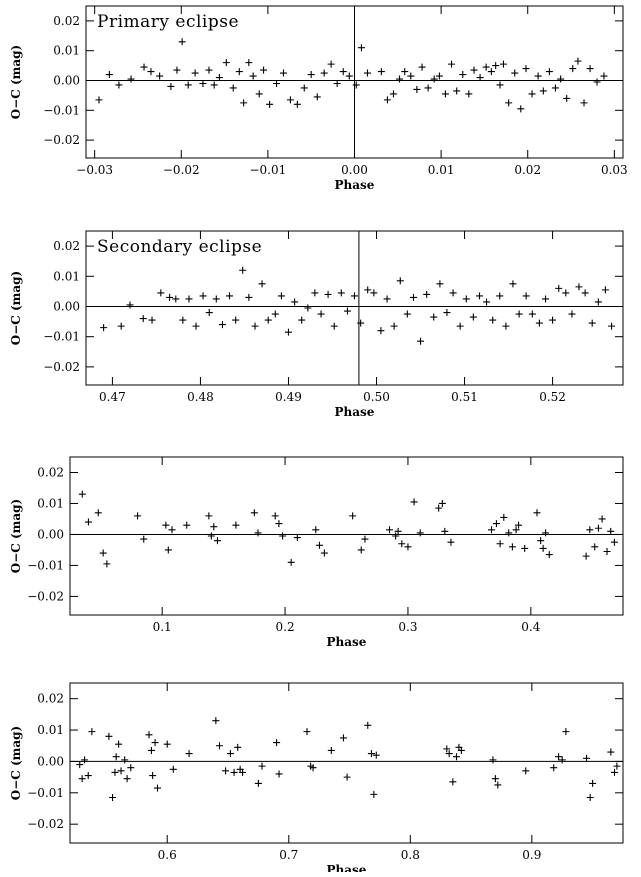 This screenshot has height=877, width=641. What do you see at coordinates (285, 627) in the screenshot?
I see `x-tick-label: 0.2` at bounding box center [285, 627].